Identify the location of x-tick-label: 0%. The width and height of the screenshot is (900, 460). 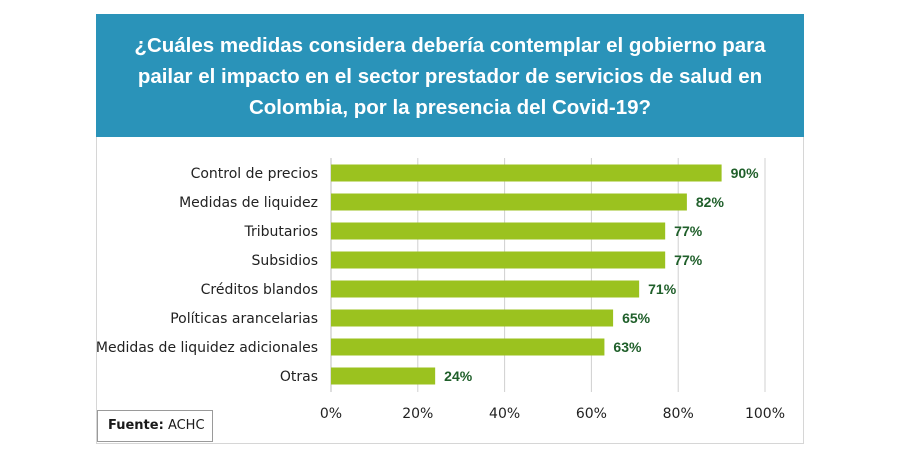
(331, 414).